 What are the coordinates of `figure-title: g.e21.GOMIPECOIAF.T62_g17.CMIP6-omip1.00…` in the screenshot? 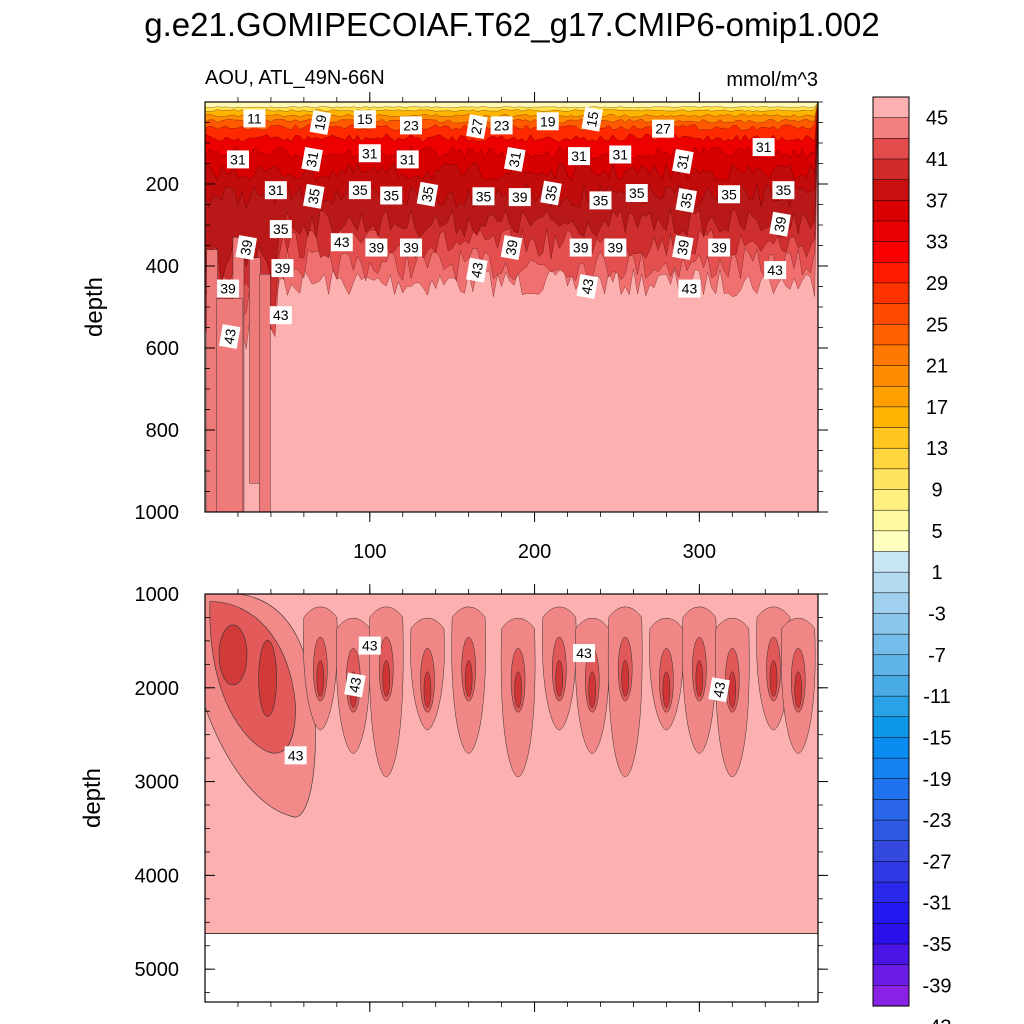 It's located at (512, 24).